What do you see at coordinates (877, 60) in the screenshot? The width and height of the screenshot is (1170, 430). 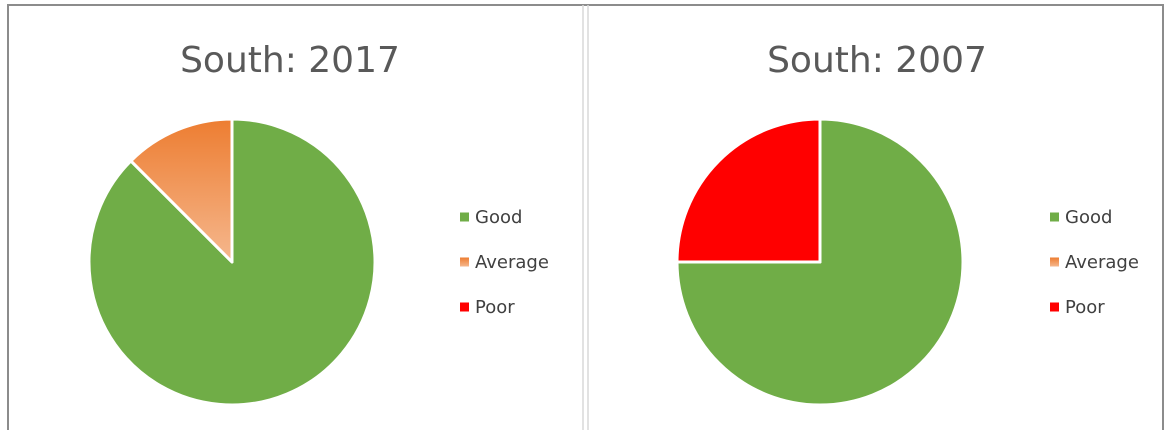 I see `chart-title: South: 2007` at bounding box center [877, 60].